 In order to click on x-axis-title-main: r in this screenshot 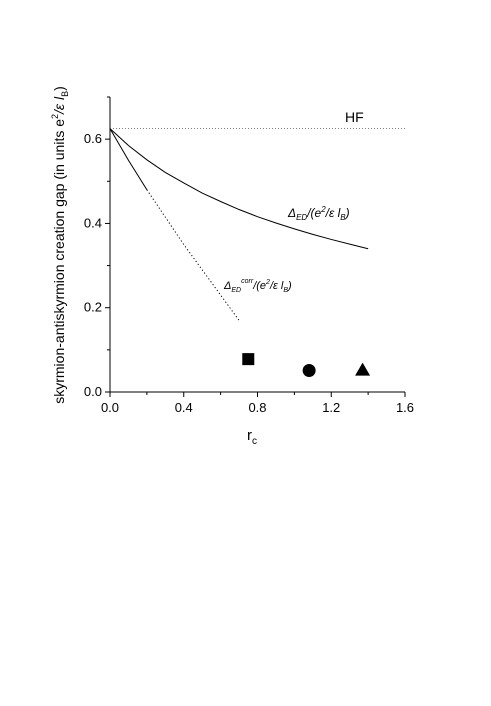, I will do `click(249, 435)`.